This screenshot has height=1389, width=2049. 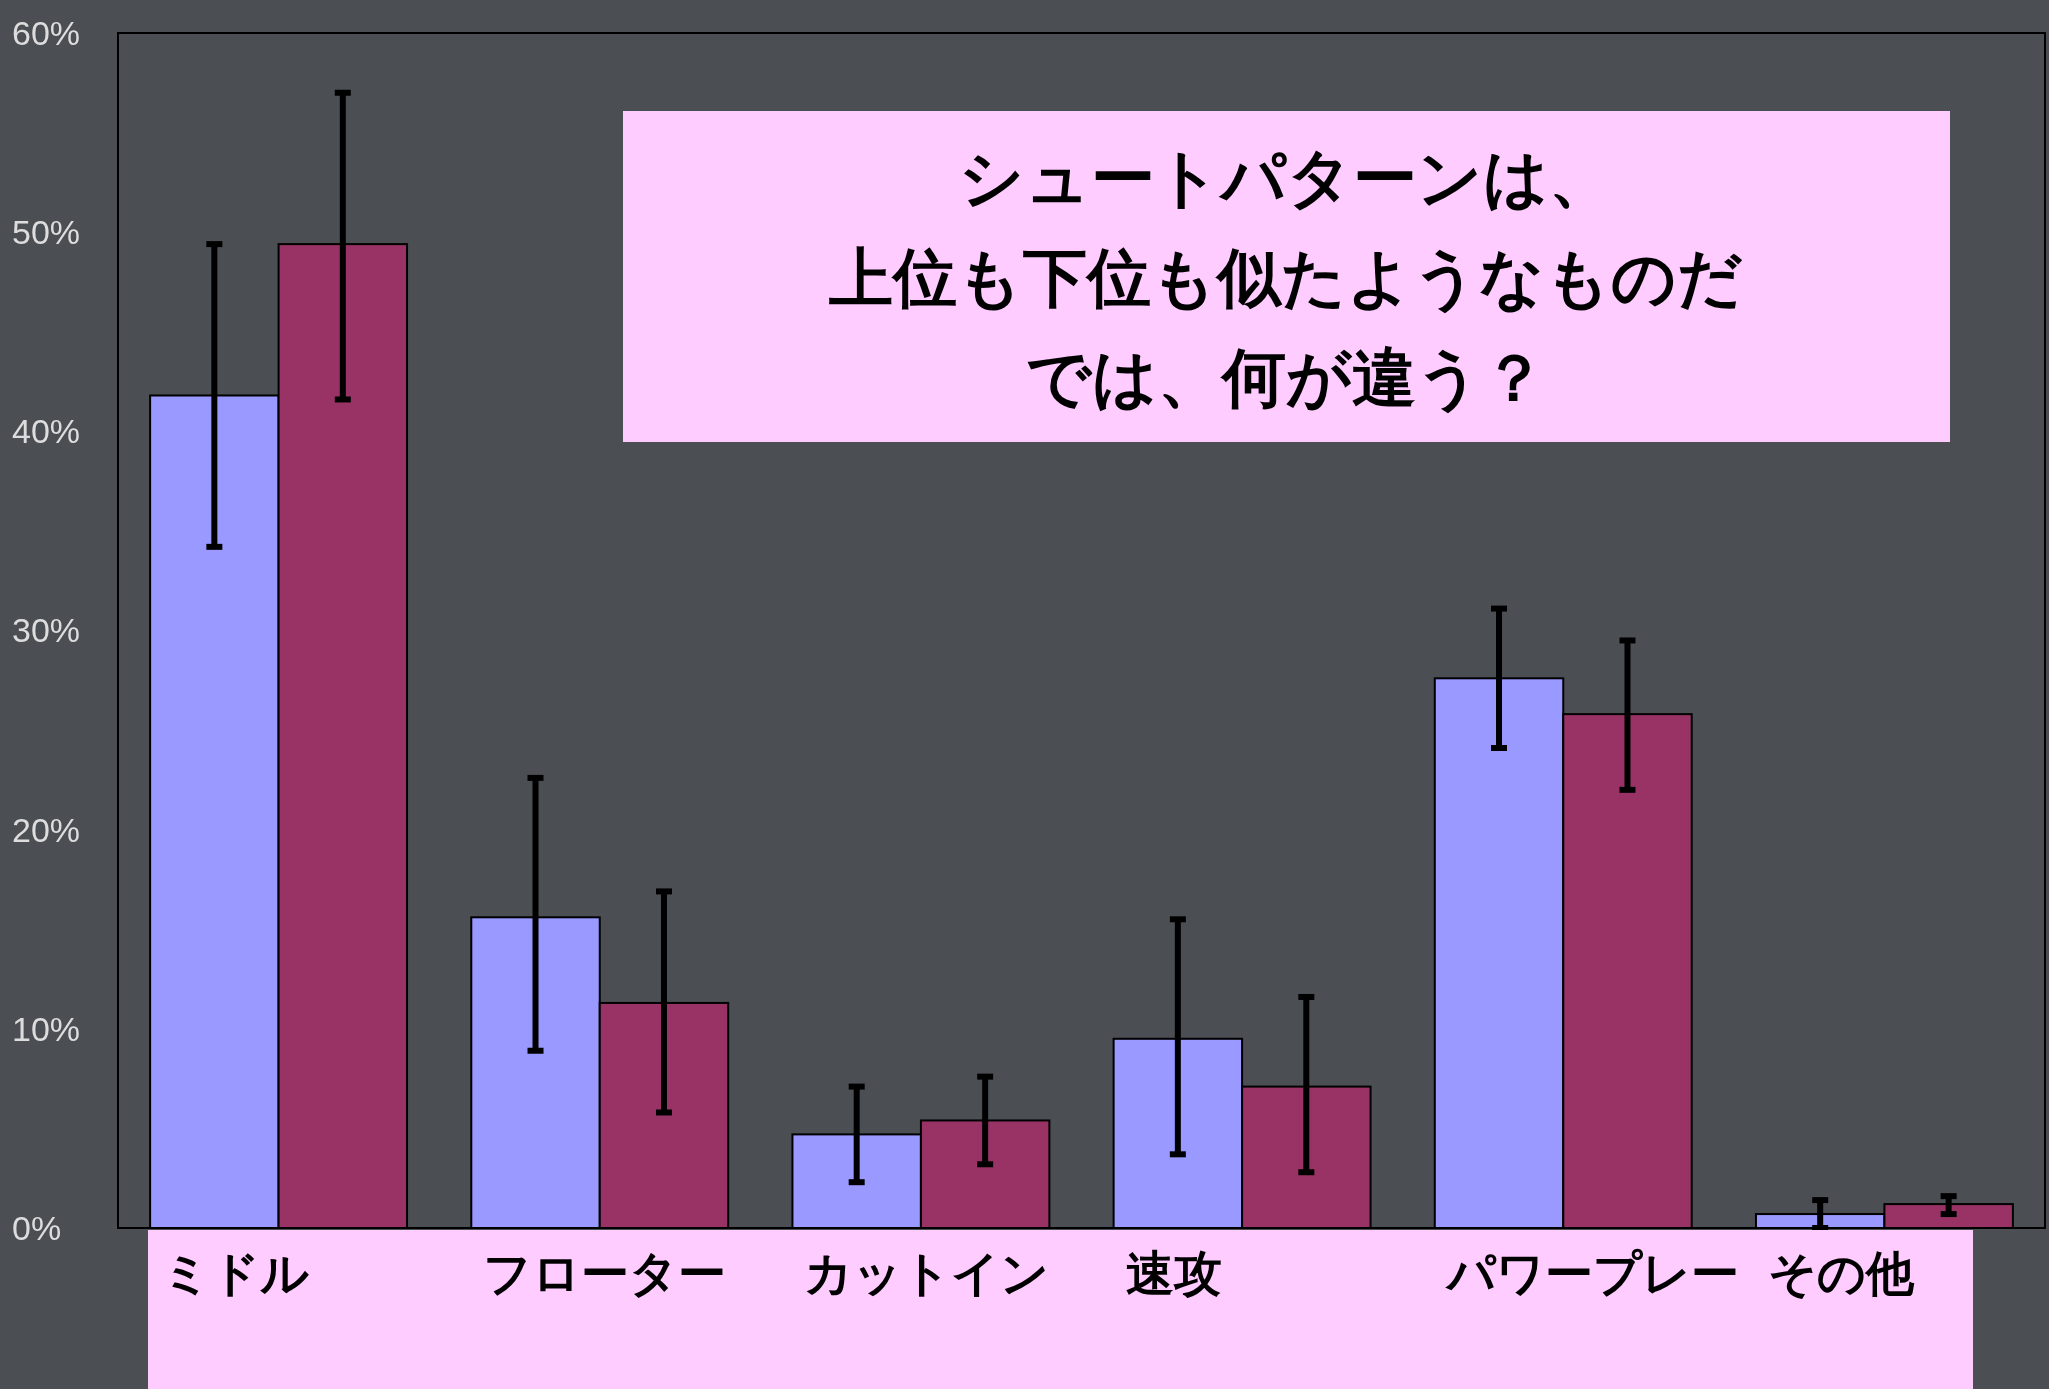 What do you see at coordinates (46, 431) in the screenshot?
I see `y-tick-label: 40%` at bounding box center [46, 431].